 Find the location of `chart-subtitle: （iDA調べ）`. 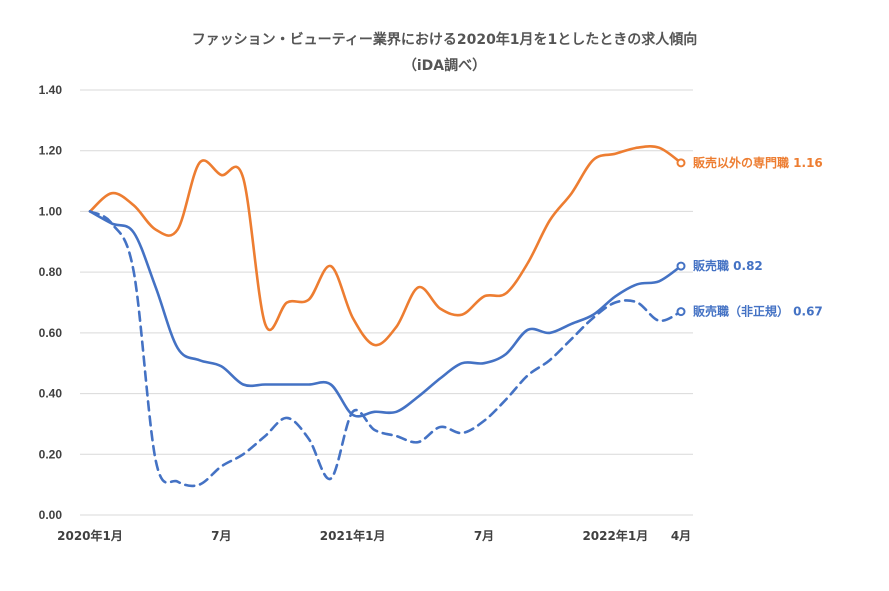

chart-subtitle: （iDA調べ） is located at coordinates (444, 66).